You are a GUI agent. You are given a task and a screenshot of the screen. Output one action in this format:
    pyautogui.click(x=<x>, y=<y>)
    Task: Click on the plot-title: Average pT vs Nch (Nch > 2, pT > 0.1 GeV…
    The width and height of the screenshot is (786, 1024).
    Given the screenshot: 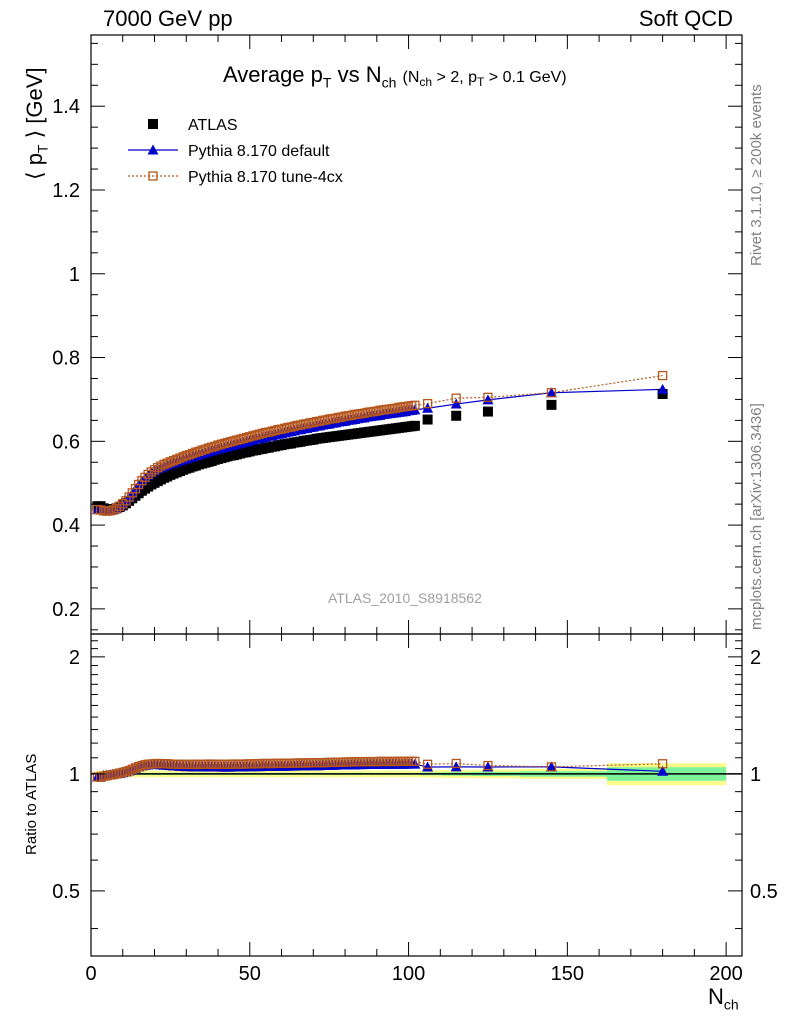 What is the action you would take?
    pyautogui.click(x=395, y=76)
    